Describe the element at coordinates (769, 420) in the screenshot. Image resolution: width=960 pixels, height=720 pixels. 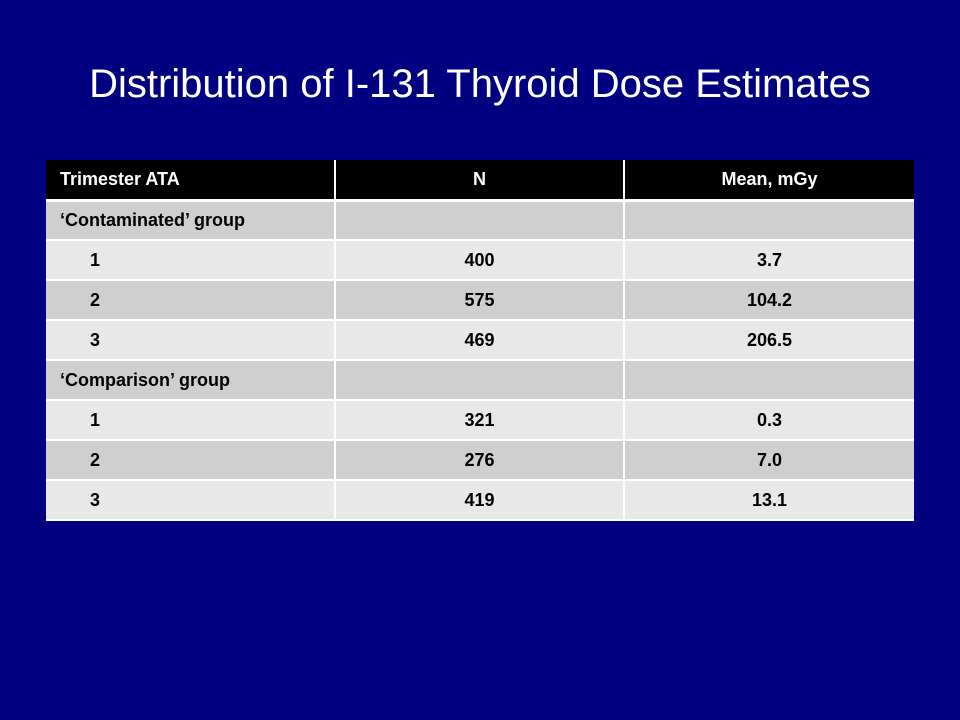
I see `row-mean: 0.3` at that location.